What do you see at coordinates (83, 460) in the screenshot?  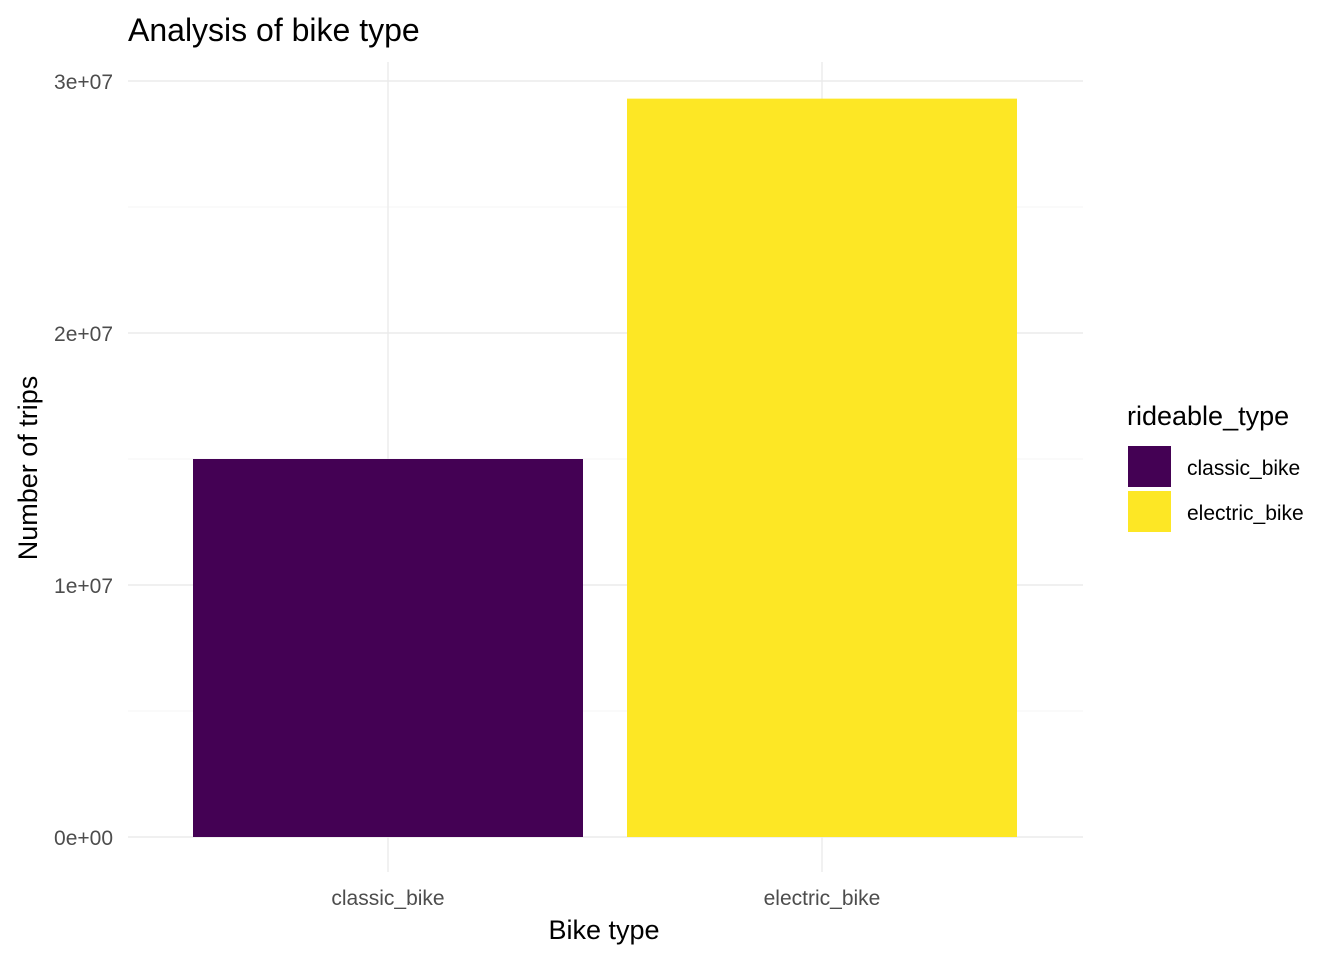 I see `y-axis-ticks: 0e+00 1e+07 2e+07 3e+07` at bounding box center [83, 460].